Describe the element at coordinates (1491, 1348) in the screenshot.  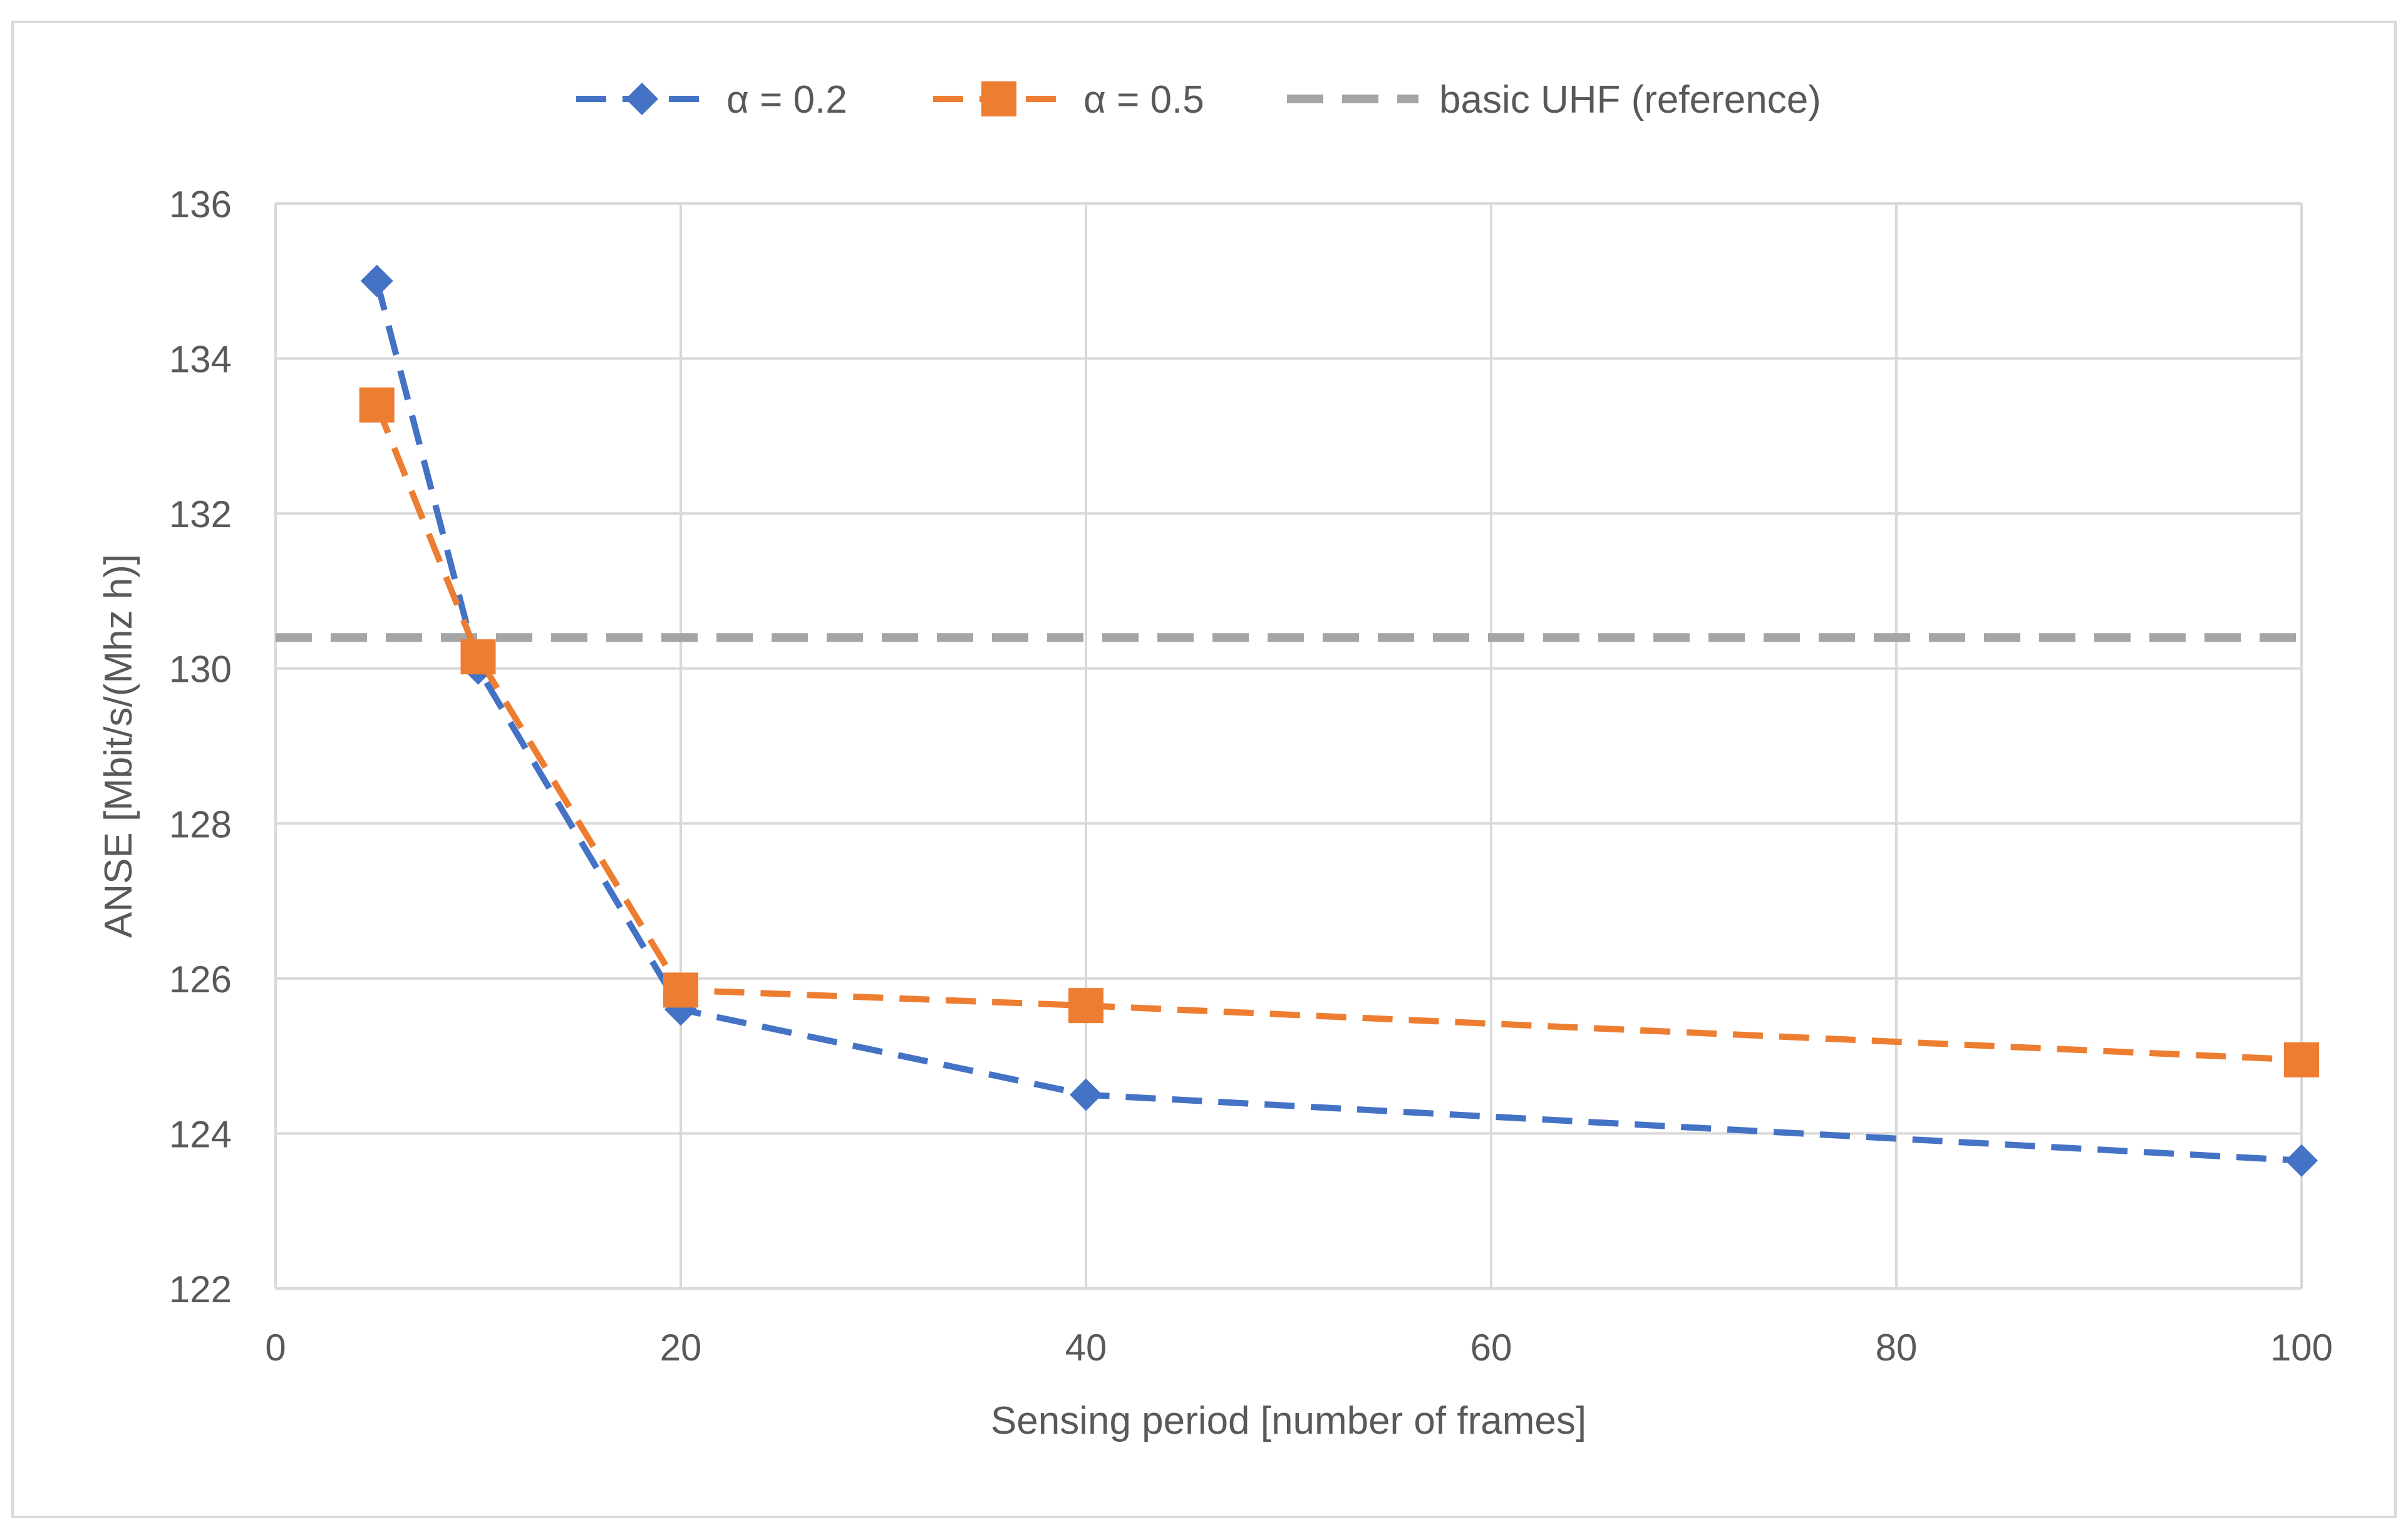
I see `x-tick-label: 60` at that location.